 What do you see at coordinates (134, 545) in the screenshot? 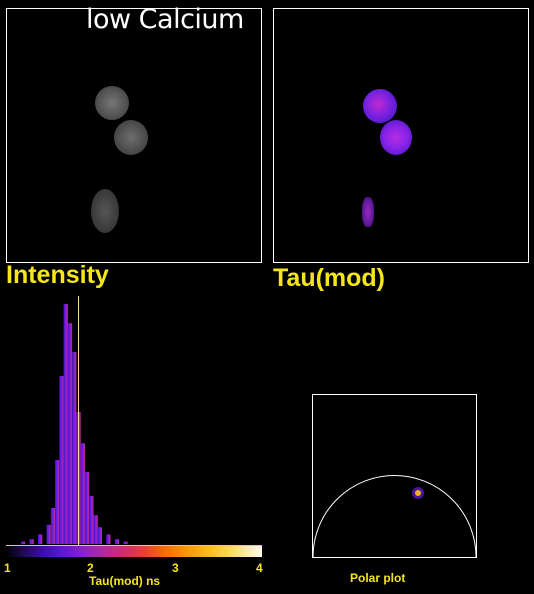
I see `colorbar-frame` at bounding box center [134, 545].